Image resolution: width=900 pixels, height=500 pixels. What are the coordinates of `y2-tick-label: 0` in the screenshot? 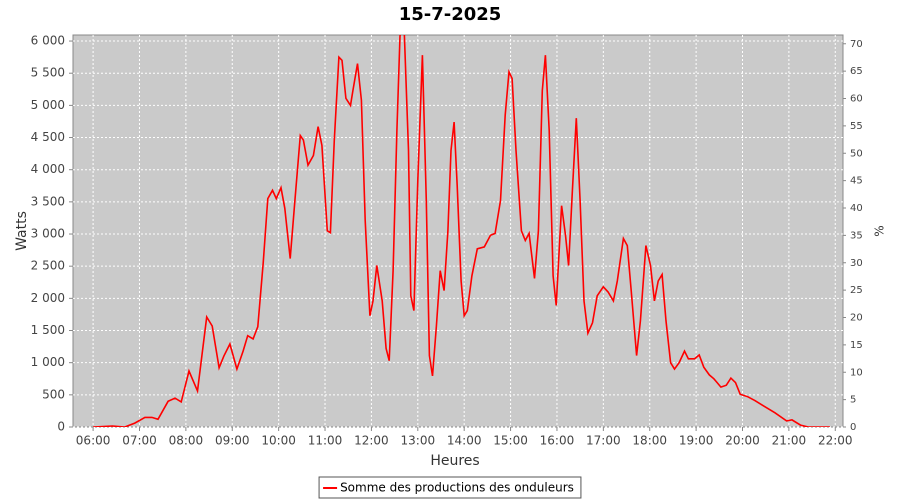 It's located at (853, 427).